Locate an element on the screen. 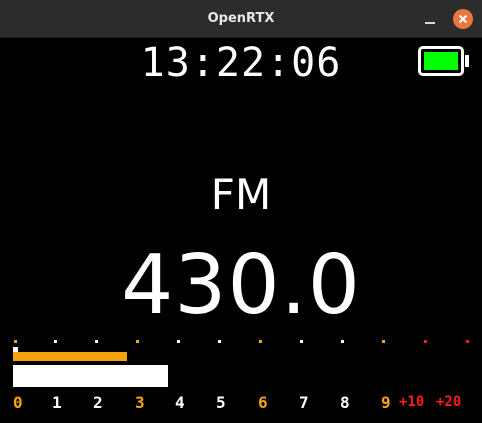  clock-time: 13:22:06 is located at coordinates (241, 63).